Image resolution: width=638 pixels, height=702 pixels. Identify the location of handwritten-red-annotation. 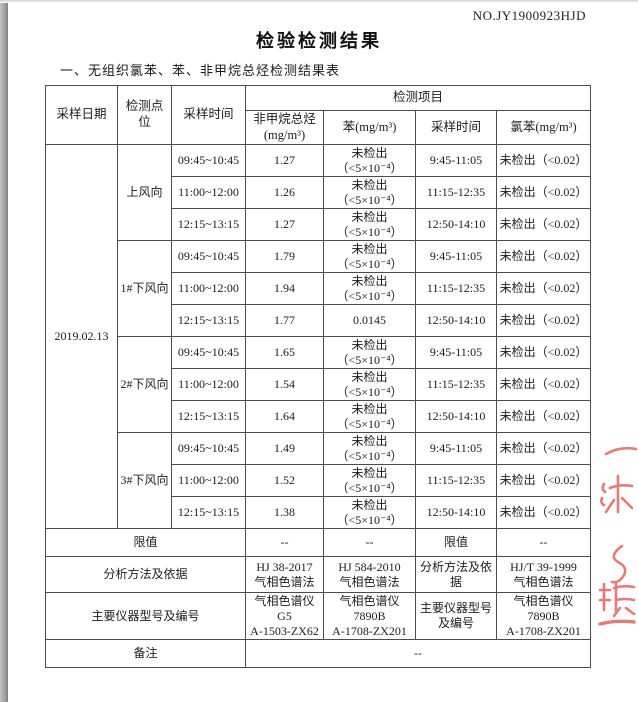
(615, 535).